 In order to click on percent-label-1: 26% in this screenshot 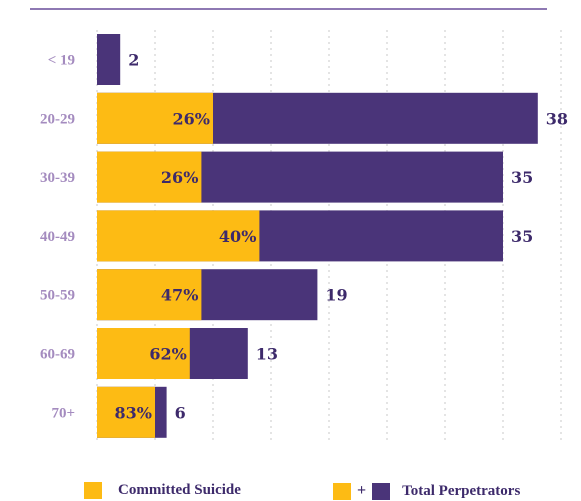, I will do `click(191, 118)`.